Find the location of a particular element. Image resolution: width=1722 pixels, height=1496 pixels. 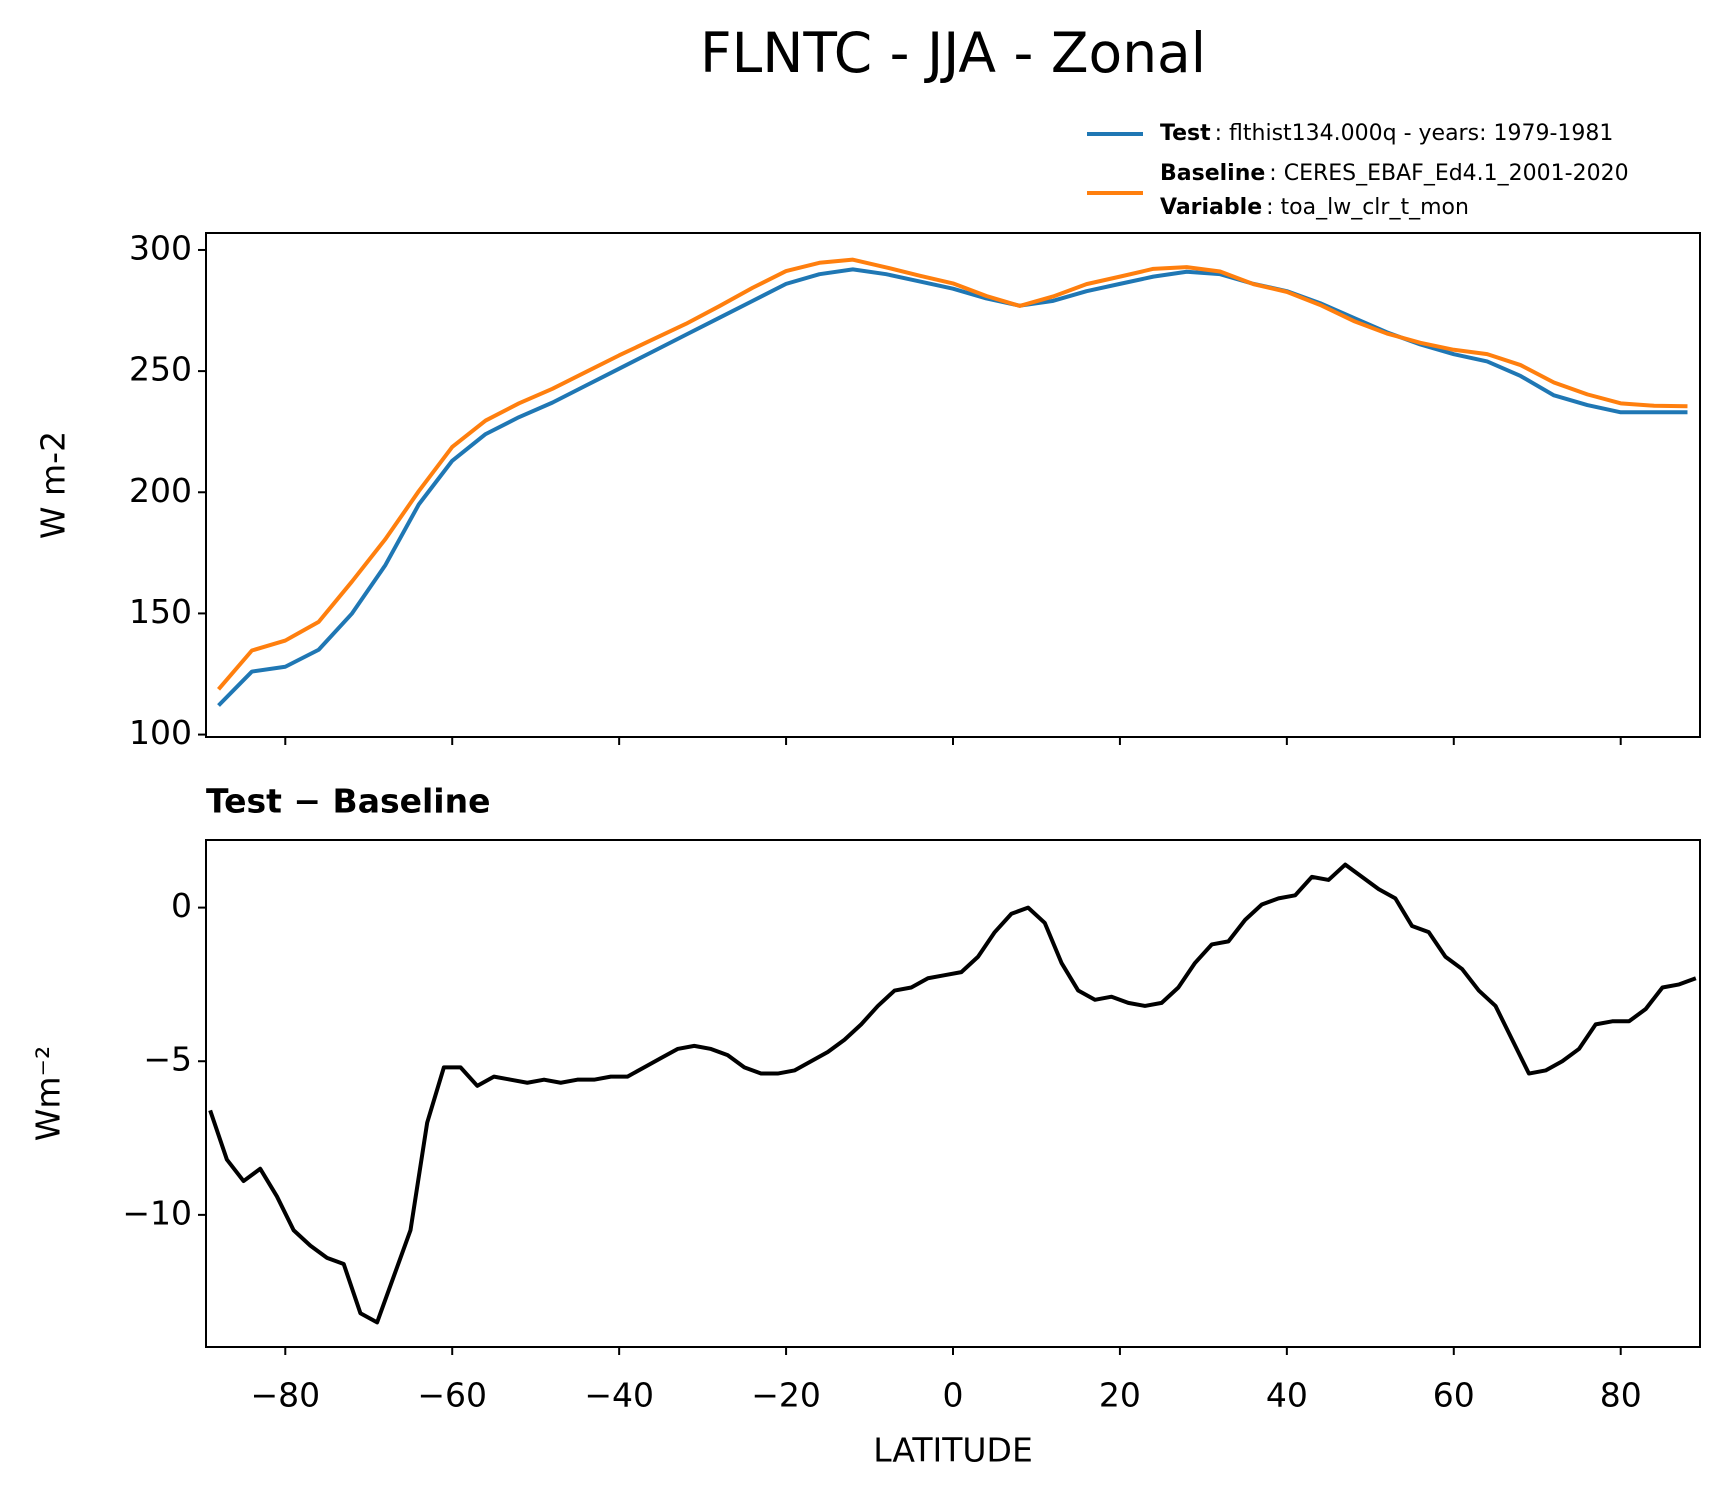

legend-description: : CERES_EBAF_Ed4.1_2001-2020 is located at coordinates (1448, 173).